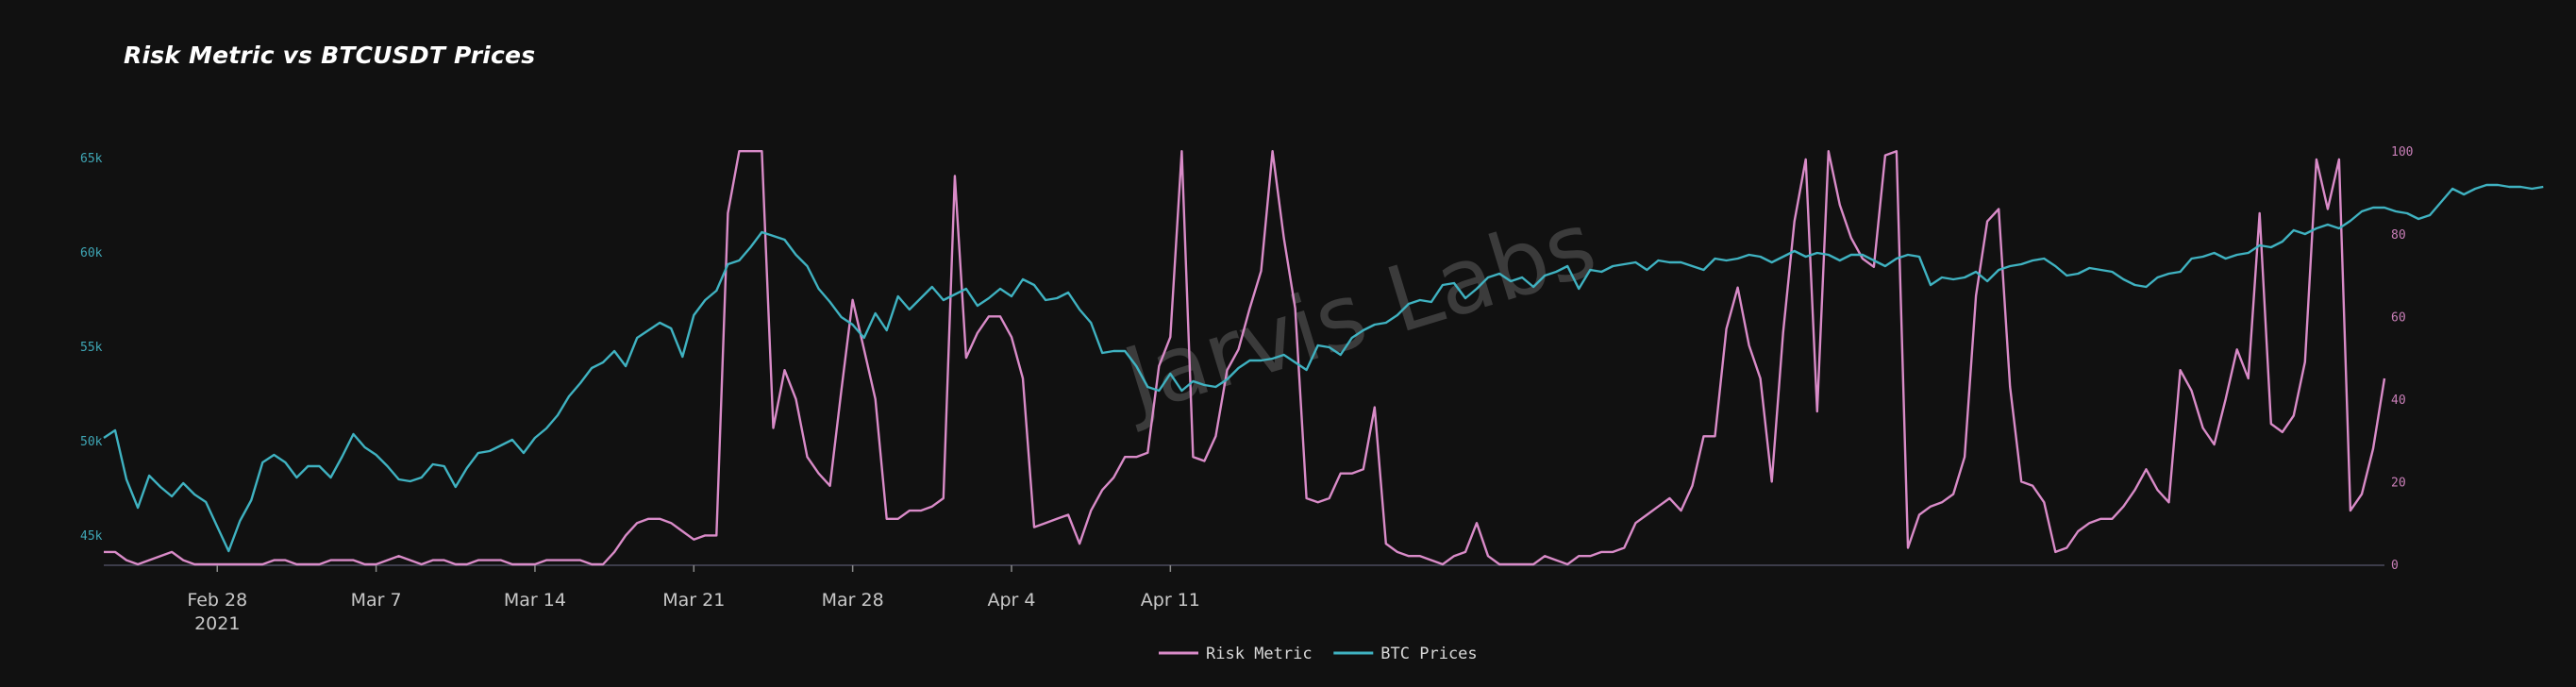 This screenshot has width=2576, height=687. Describe the element at coordinates (2395, 566) in the screenshot. I see `y-right-tick-label: 0` at that location.